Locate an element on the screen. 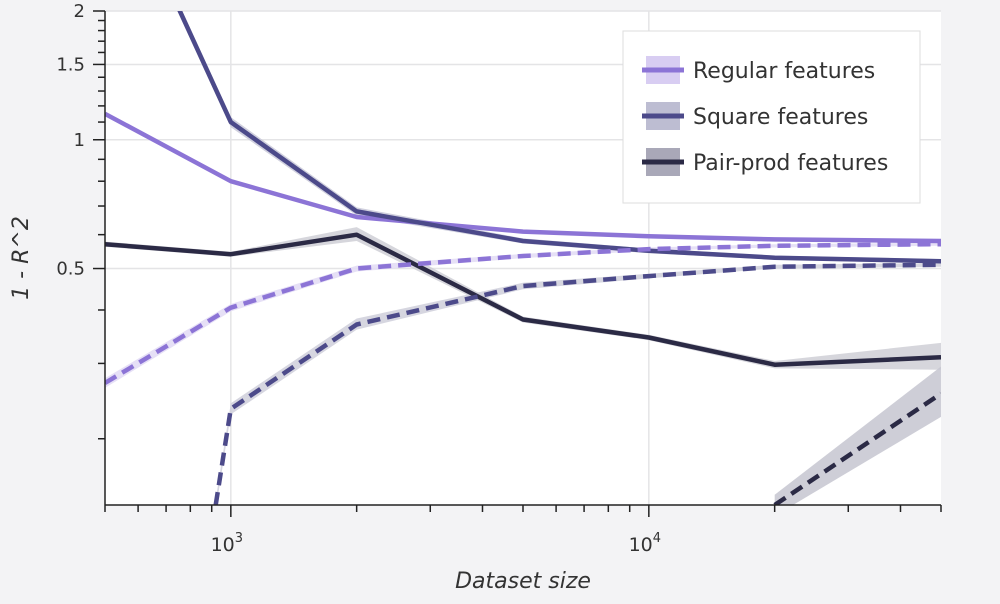  legend-label-pairprod: Pair-prod features is located at coordinates (790, 163).